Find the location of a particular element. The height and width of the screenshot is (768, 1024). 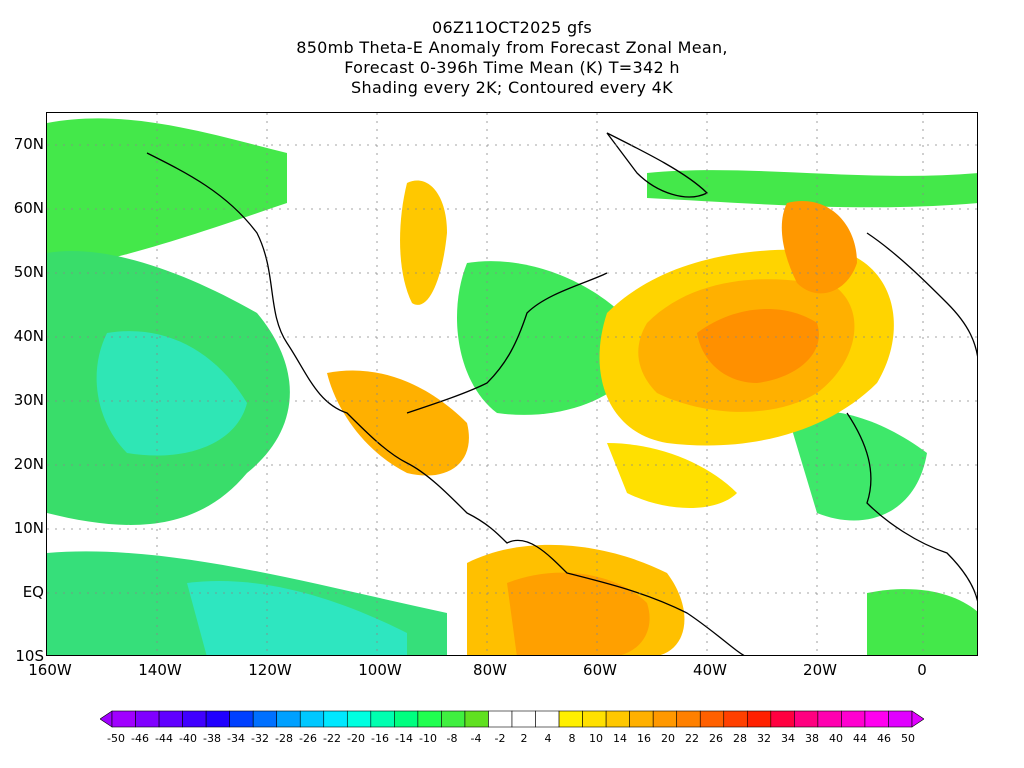

colorbar-label: 2 is located at coordinates (524, 738).